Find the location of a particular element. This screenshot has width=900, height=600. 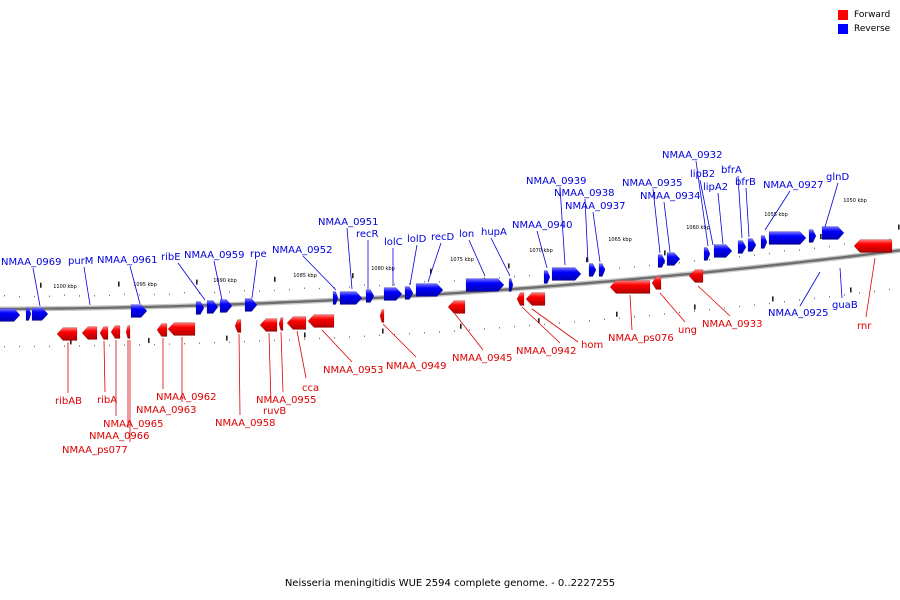

legend-label-reverse: Reverse is located at coordinates (872, 29).